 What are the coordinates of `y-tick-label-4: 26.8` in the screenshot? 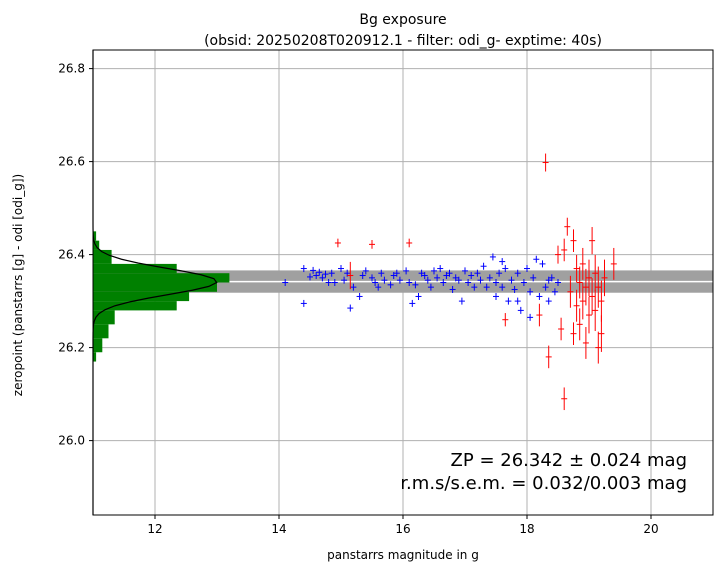 It's located at (71, 69).